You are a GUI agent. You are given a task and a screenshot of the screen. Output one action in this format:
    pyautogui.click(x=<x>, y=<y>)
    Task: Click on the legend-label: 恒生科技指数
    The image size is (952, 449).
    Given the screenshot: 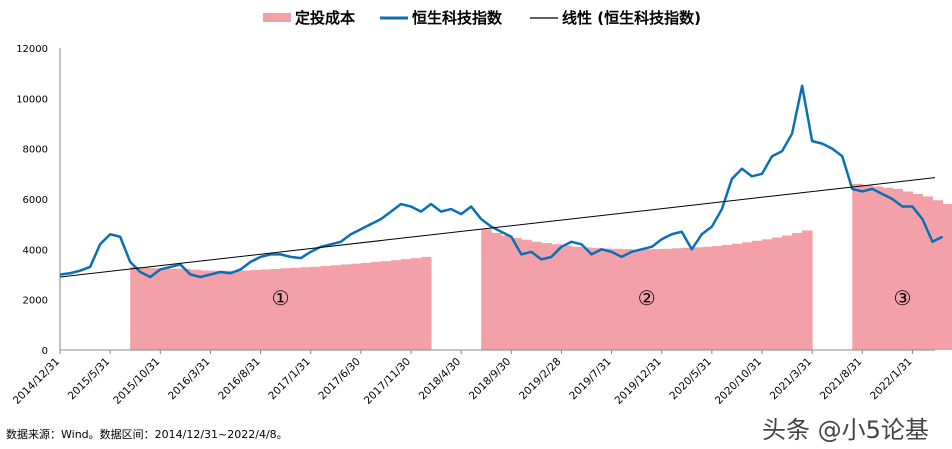 What is the action you would take?
    pyautogui.click(x=457, y=18)
    